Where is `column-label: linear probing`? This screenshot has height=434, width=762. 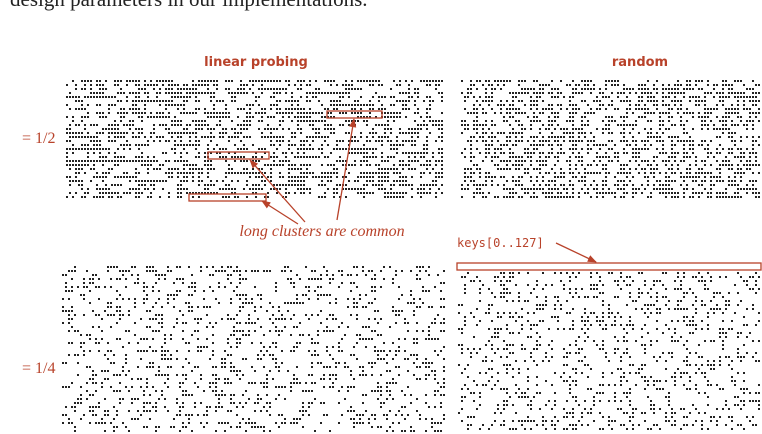
column-label: linear probing is located at coordinates (256, 62).